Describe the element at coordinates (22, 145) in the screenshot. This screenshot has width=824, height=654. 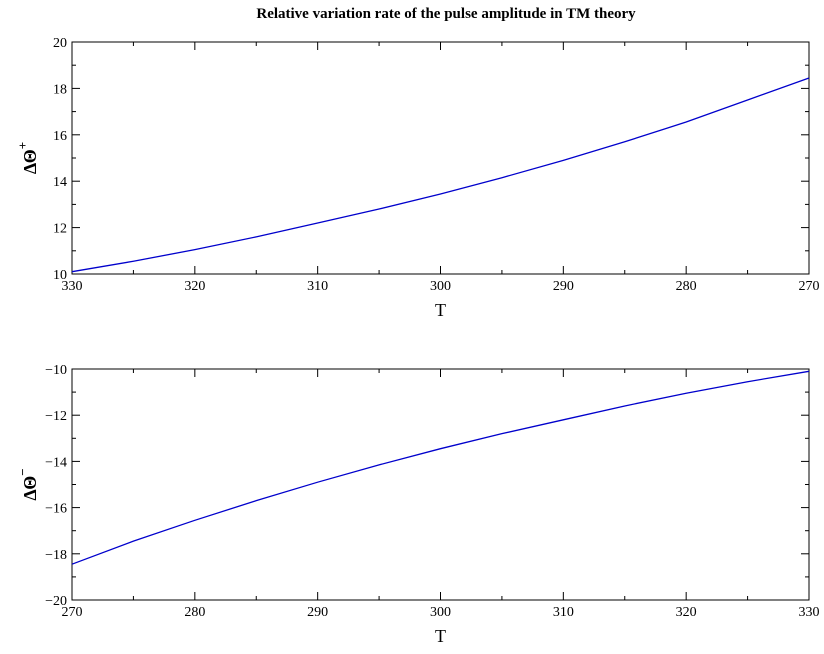
I see `y-axis-label-sup: +` at that location.